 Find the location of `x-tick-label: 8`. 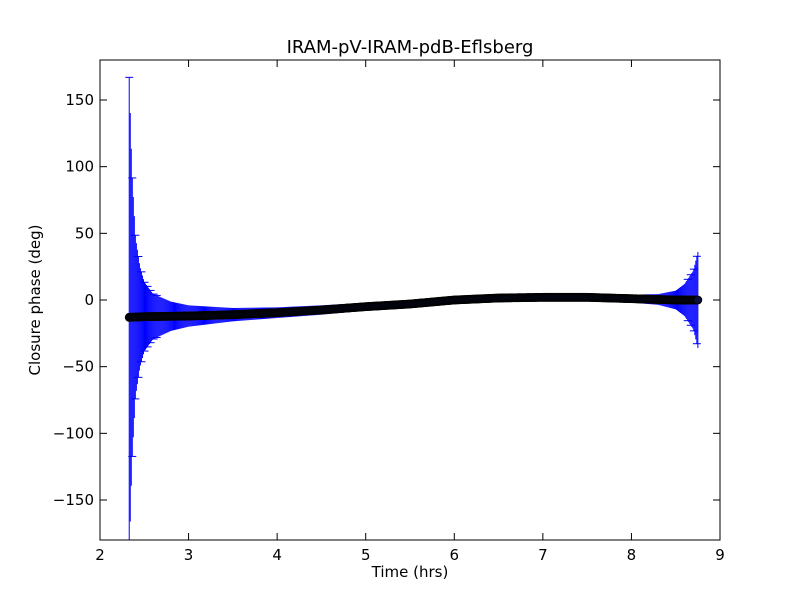

x-tick-label: 8 is located at coordinates (632, 555).